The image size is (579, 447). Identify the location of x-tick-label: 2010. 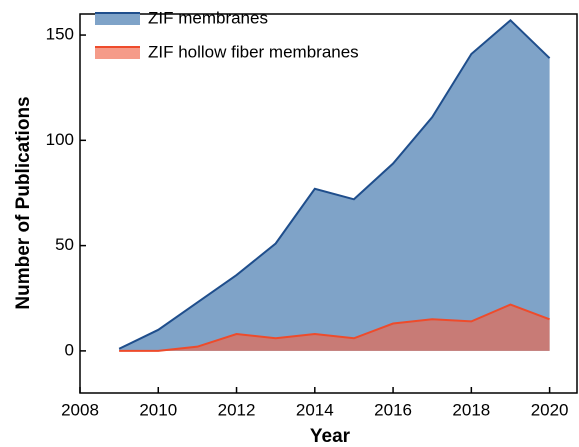
(158, 409).